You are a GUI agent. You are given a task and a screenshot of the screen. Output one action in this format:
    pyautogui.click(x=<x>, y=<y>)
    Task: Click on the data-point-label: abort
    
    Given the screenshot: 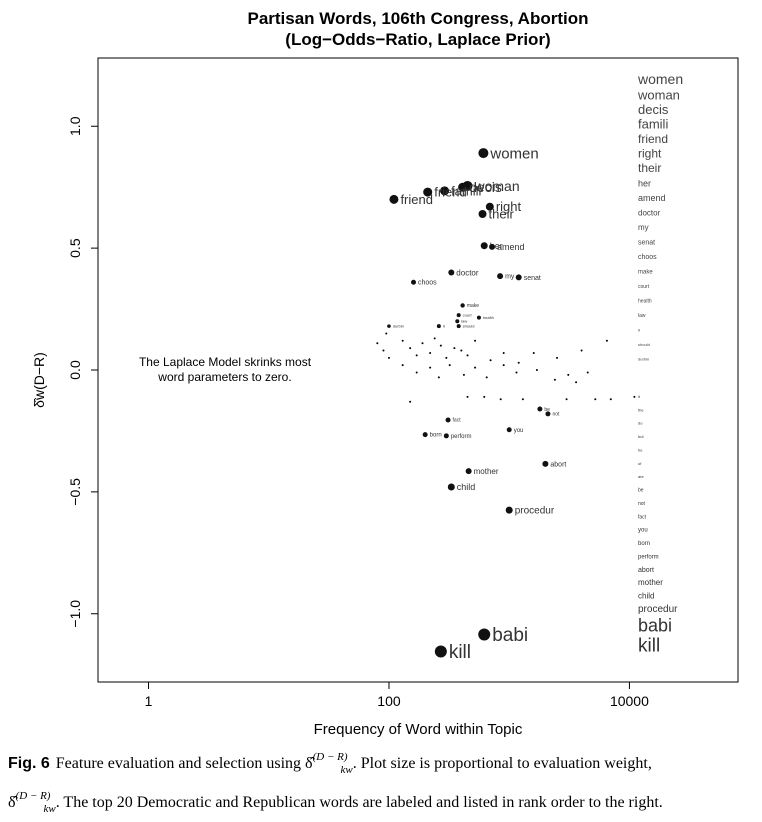 What is the action you would take?
    pyautogui.click(x=558, y=464)
    